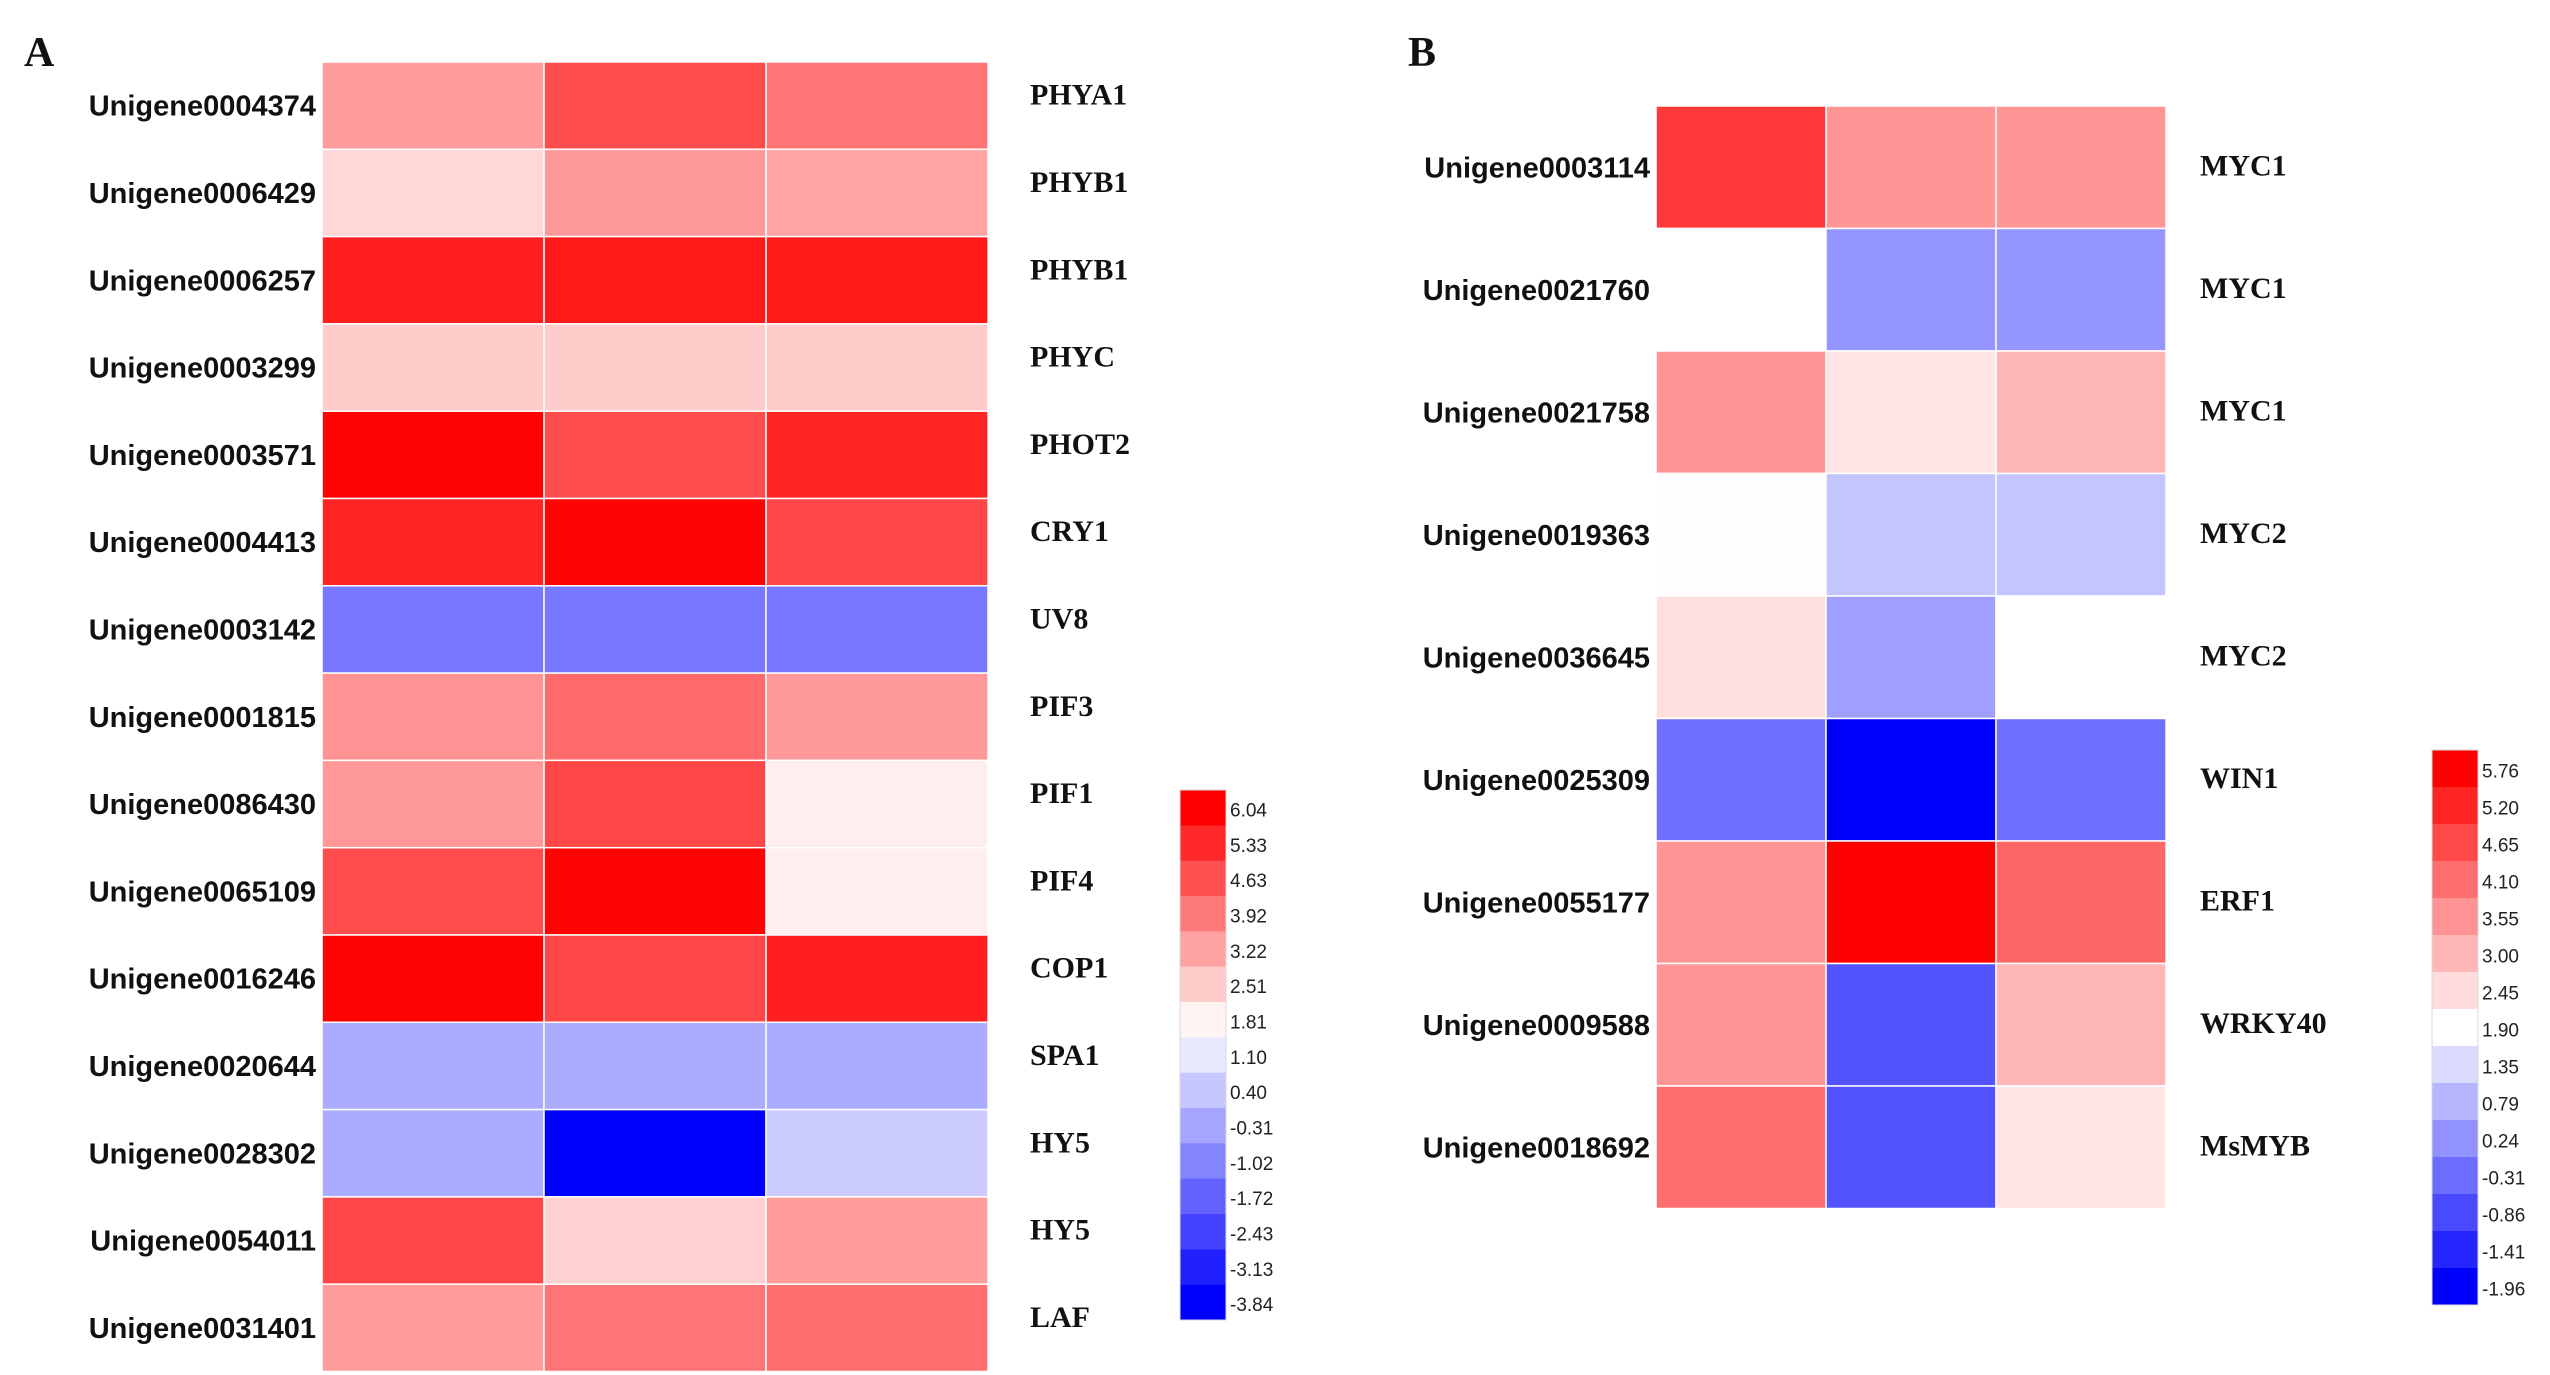 This screenshot has width=2550, height=1375. Describe the element at coordinates (202, 543) in the screenshot. I see `row-label: Unigene0004413` at that location.